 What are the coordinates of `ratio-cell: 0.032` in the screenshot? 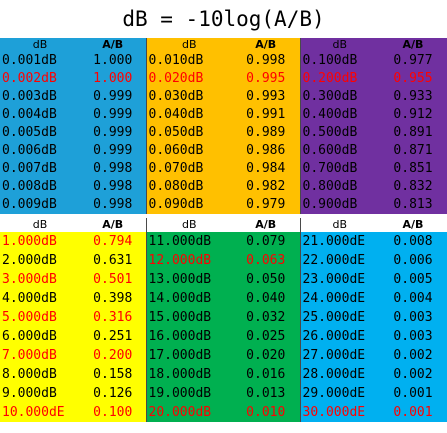 It's located at (266, 317).